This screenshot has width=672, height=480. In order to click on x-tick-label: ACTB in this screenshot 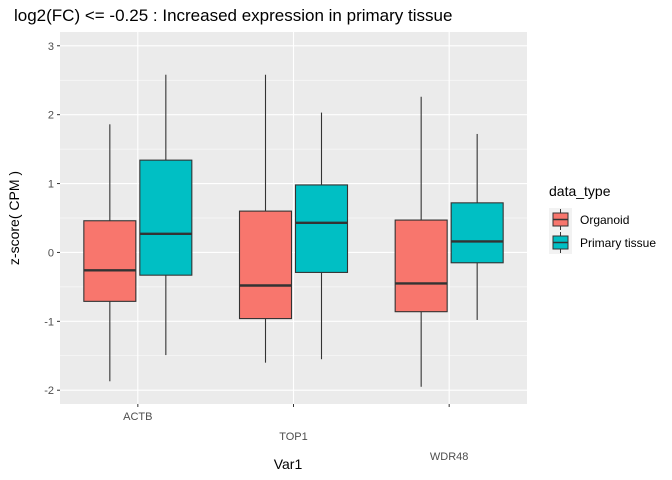, I will do `click(137, 417)`.